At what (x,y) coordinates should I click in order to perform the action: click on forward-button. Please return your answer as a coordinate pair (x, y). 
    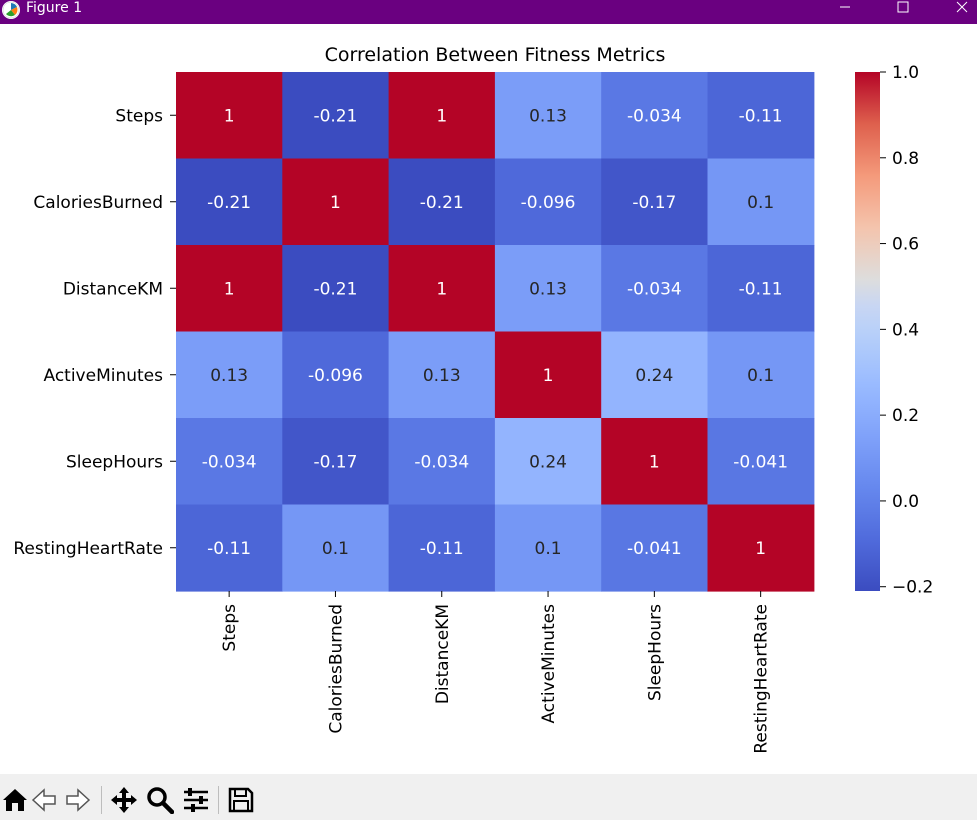
    Looking at the image, I should click on (78, 800).